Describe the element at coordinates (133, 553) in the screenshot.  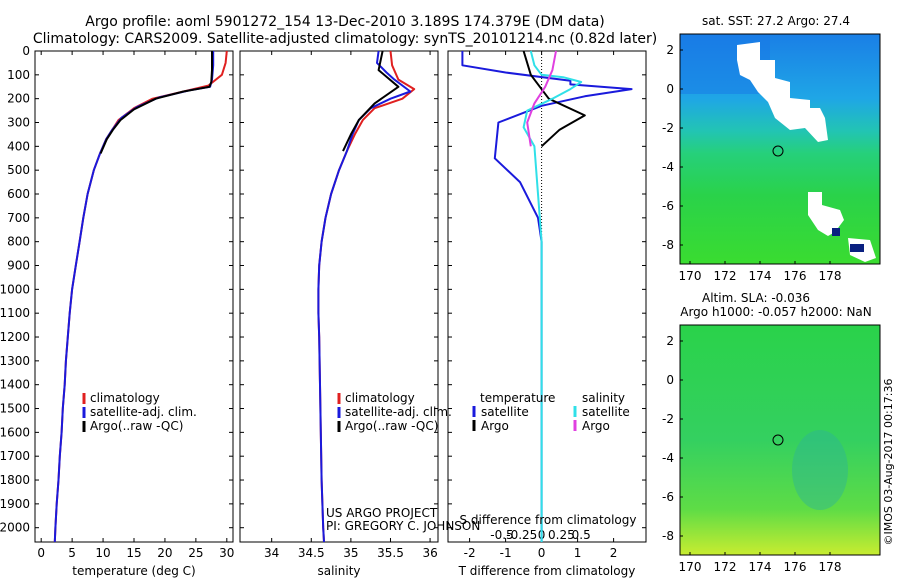
I see `x-tick-label: 15` at that location.